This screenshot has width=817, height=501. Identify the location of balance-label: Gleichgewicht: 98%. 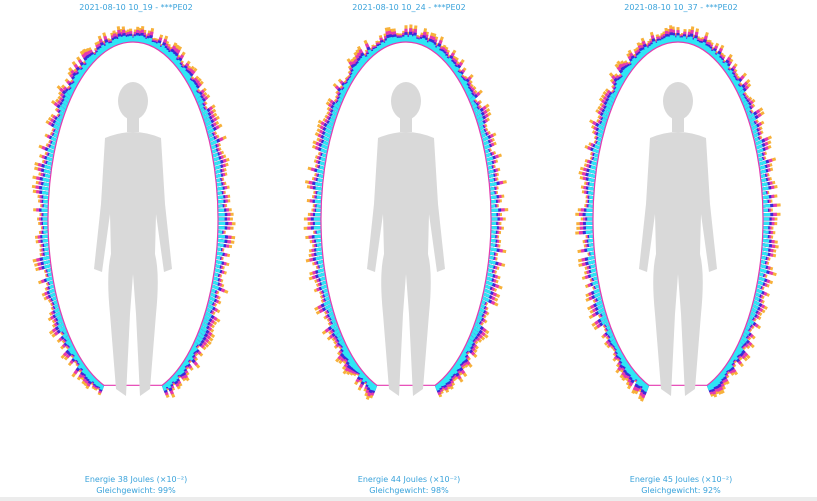
(409, 490).